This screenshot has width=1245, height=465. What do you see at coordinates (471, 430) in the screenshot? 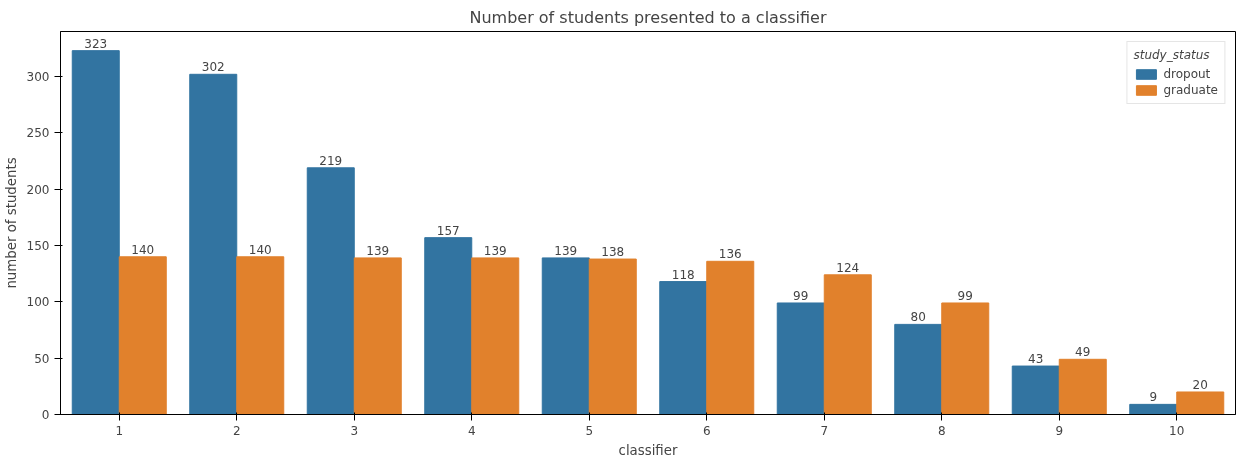
I see `x-tick-label: 4` at bounding box center [471, 430].